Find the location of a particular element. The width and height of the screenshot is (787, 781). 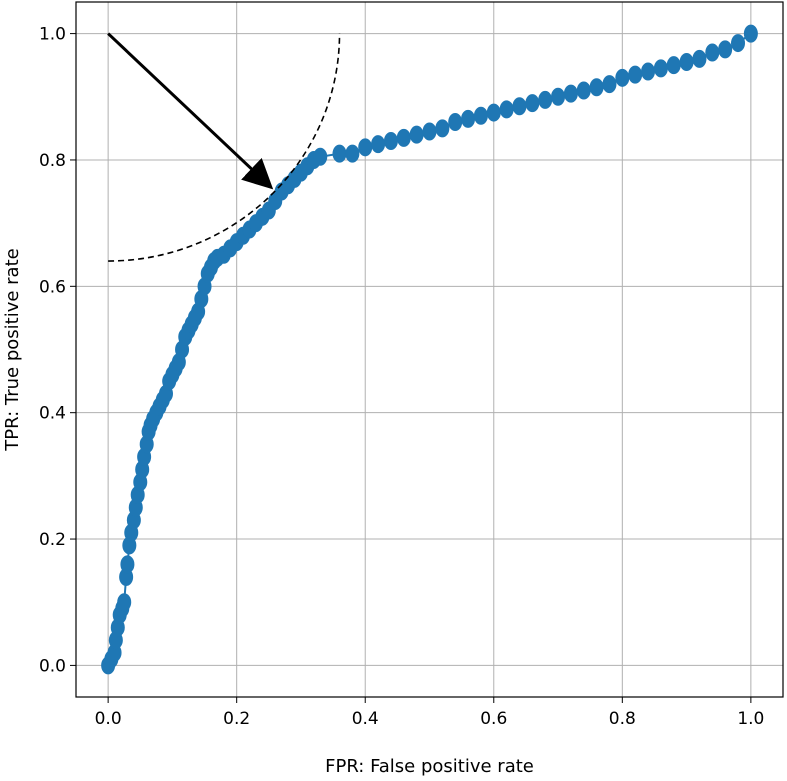

y-tick-label: 0.2 is located at coordinates (52, 540).